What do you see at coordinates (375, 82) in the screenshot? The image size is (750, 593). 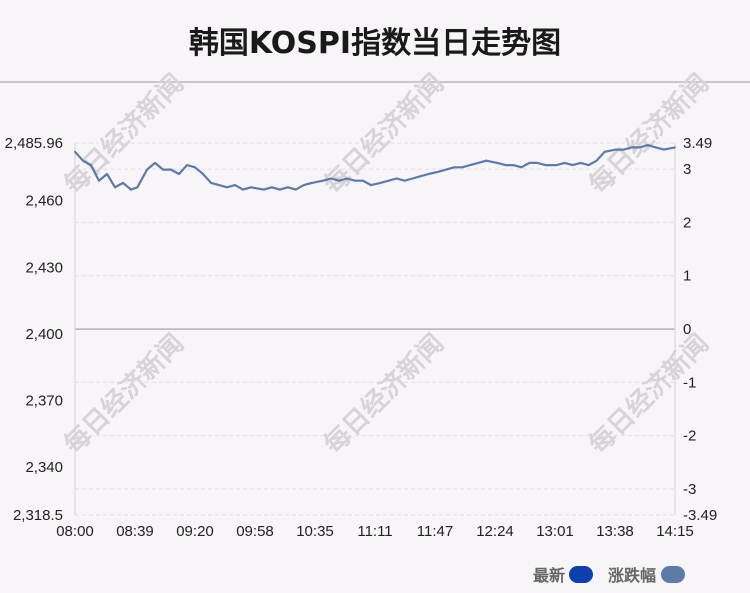 I see `header-divider` at bounding box center [375, 82].